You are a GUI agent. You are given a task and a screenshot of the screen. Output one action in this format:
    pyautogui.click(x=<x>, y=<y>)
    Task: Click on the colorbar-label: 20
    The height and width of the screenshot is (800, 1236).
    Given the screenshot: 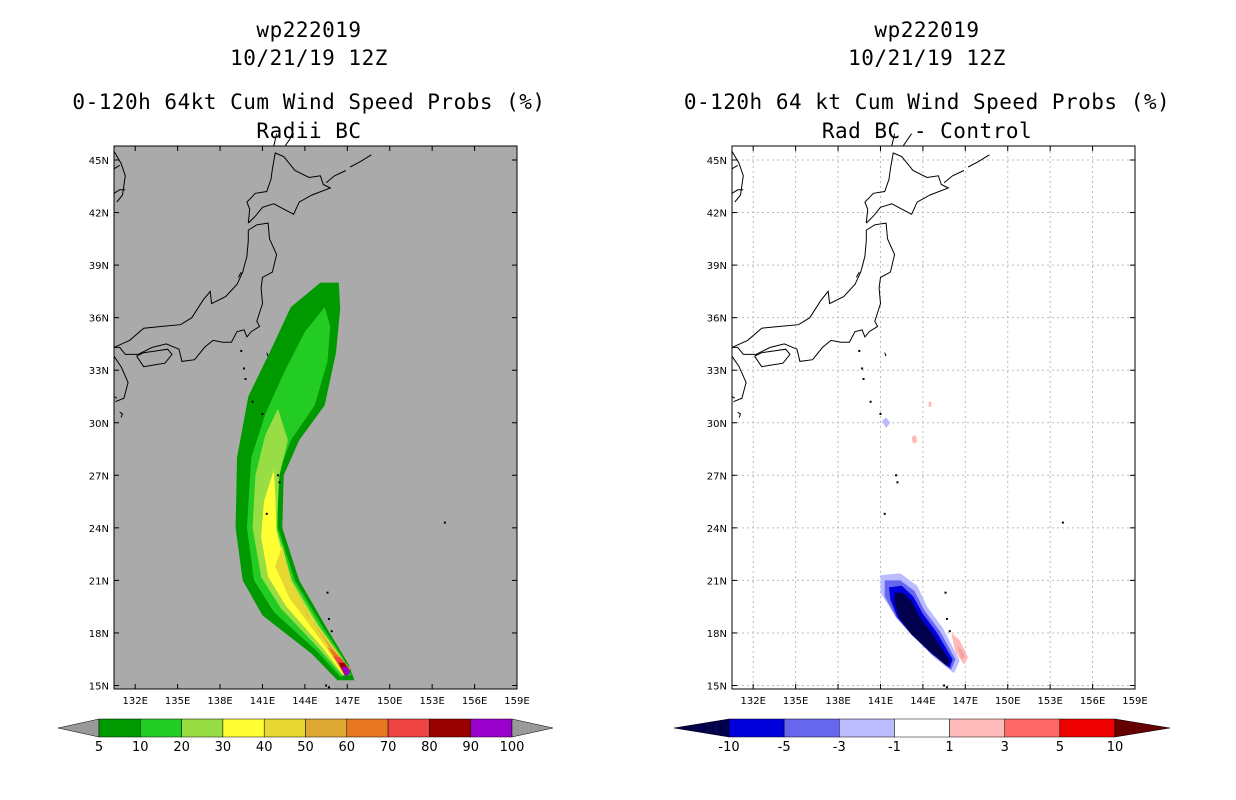 What is the action you would take?
    pyautogui.click(x=181, y=747)
    